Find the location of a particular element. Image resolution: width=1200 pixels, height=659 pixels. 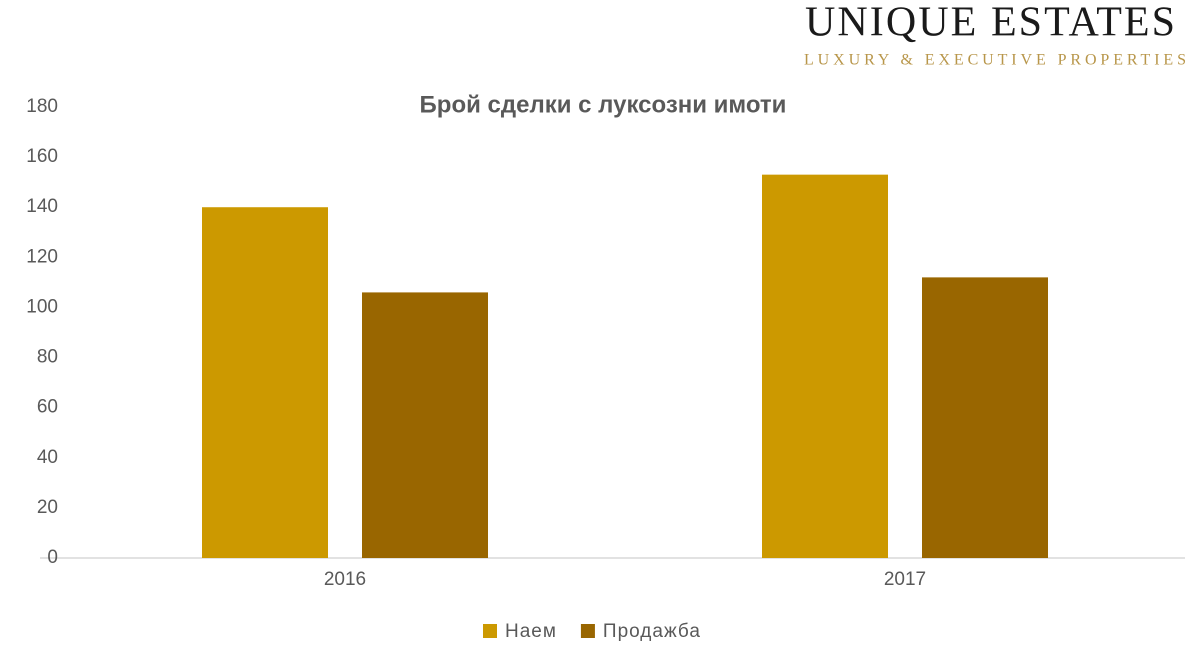

y-tick-label: 60 is located at coordinates (47, 407).